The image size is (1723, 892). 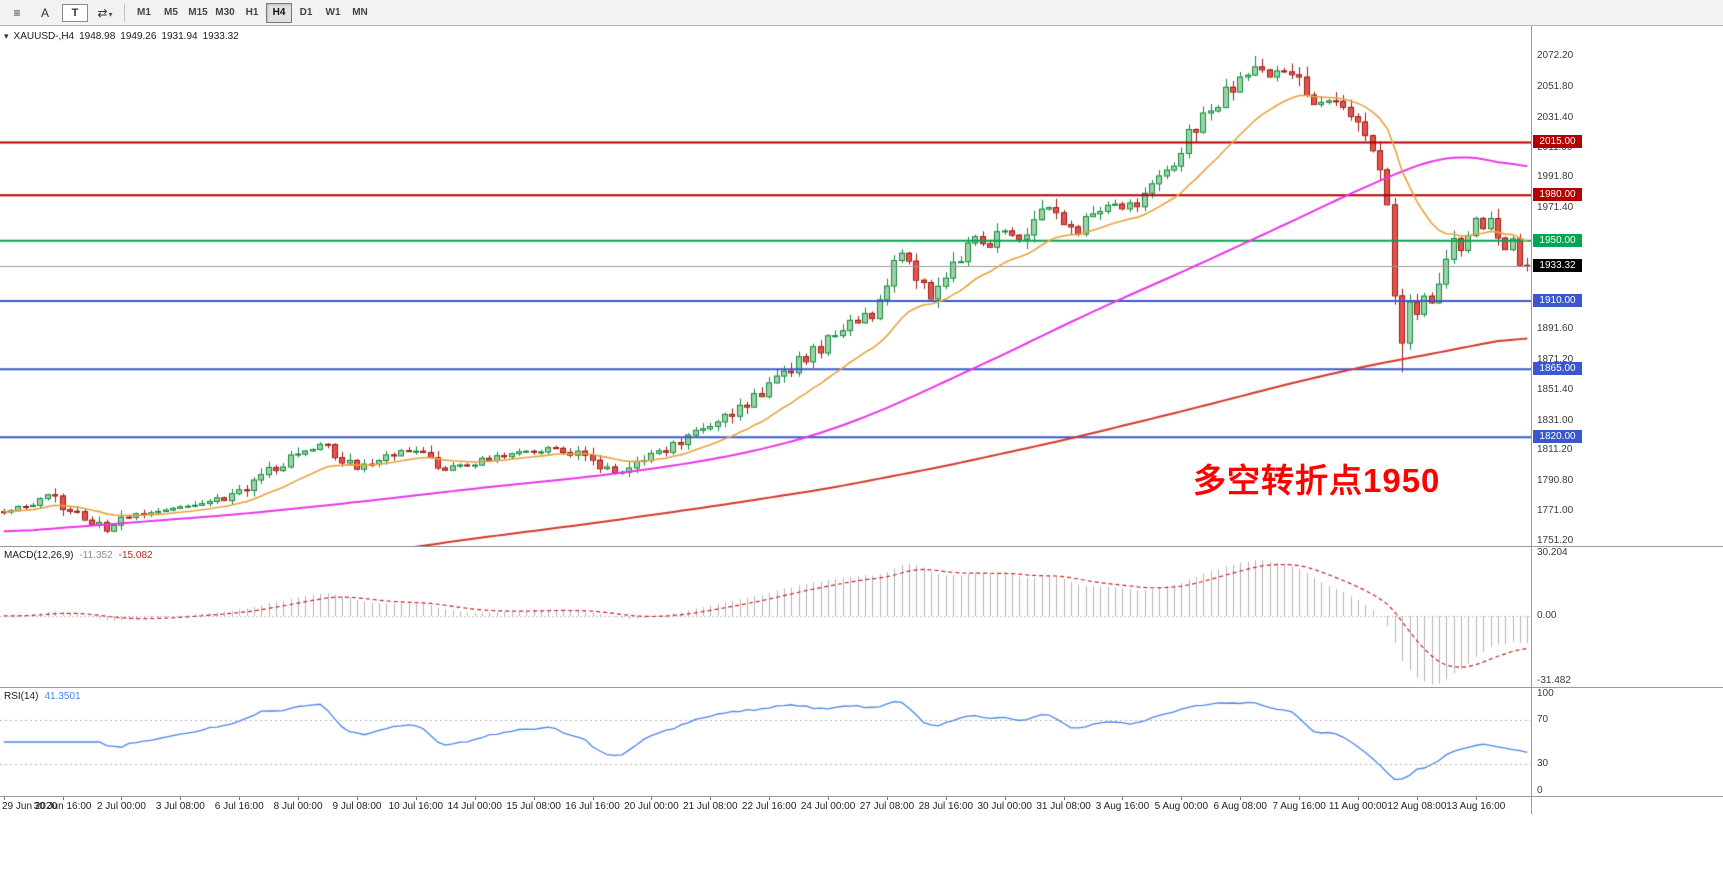 I want to click on macd-indicator-label: MACD(12,26,9) -11.352 -15.082, so click(x=81, y=555).